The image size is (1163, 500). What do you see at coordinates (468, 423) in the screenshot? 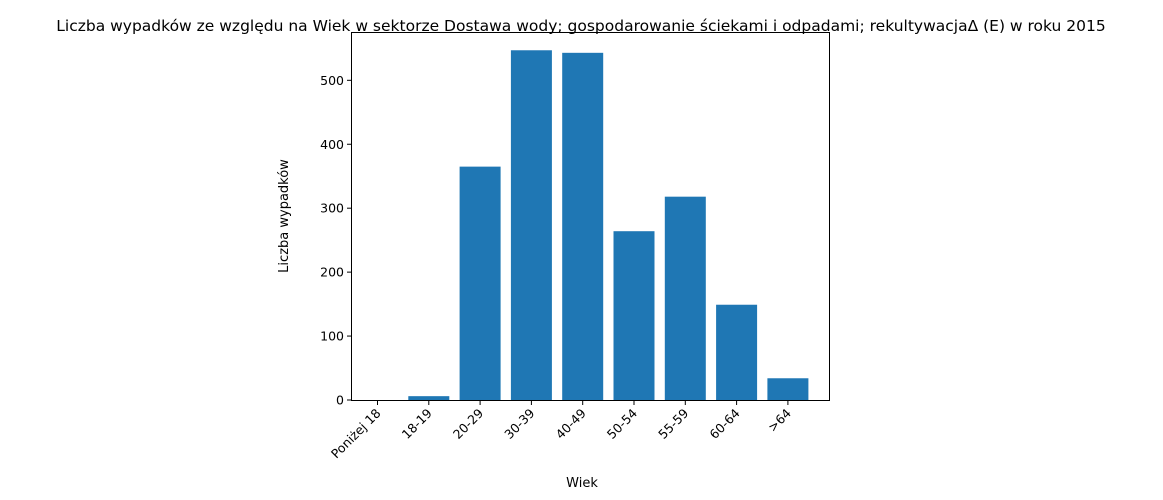
I see `x-tick-label-2: 20-29` at bounding box center [468, 423].